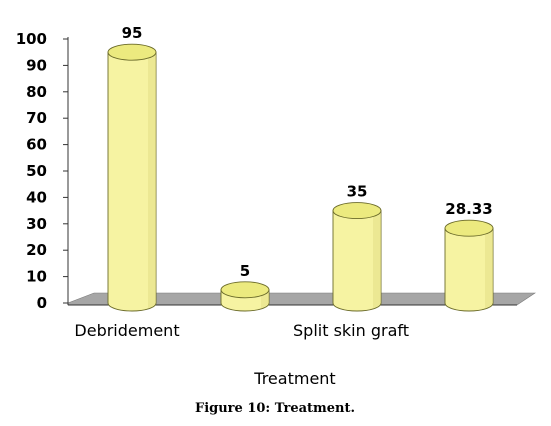 This screenshot has height=426, width=551. What do you see at coordinates (468, 209) in the screenshot?
I see `data-label: 28.33` at bounding box center [468, 209].